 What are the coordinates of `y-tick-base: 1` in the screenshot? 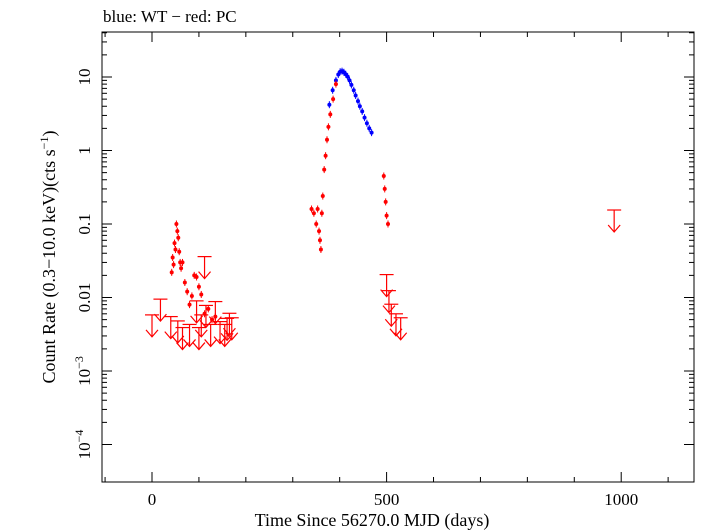 It's located at (84, 150).